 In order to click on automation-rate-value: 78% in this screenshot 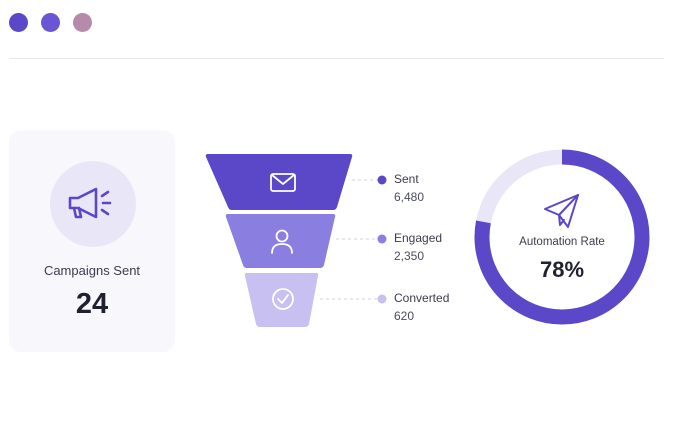, I will do `click(562, 269)`.